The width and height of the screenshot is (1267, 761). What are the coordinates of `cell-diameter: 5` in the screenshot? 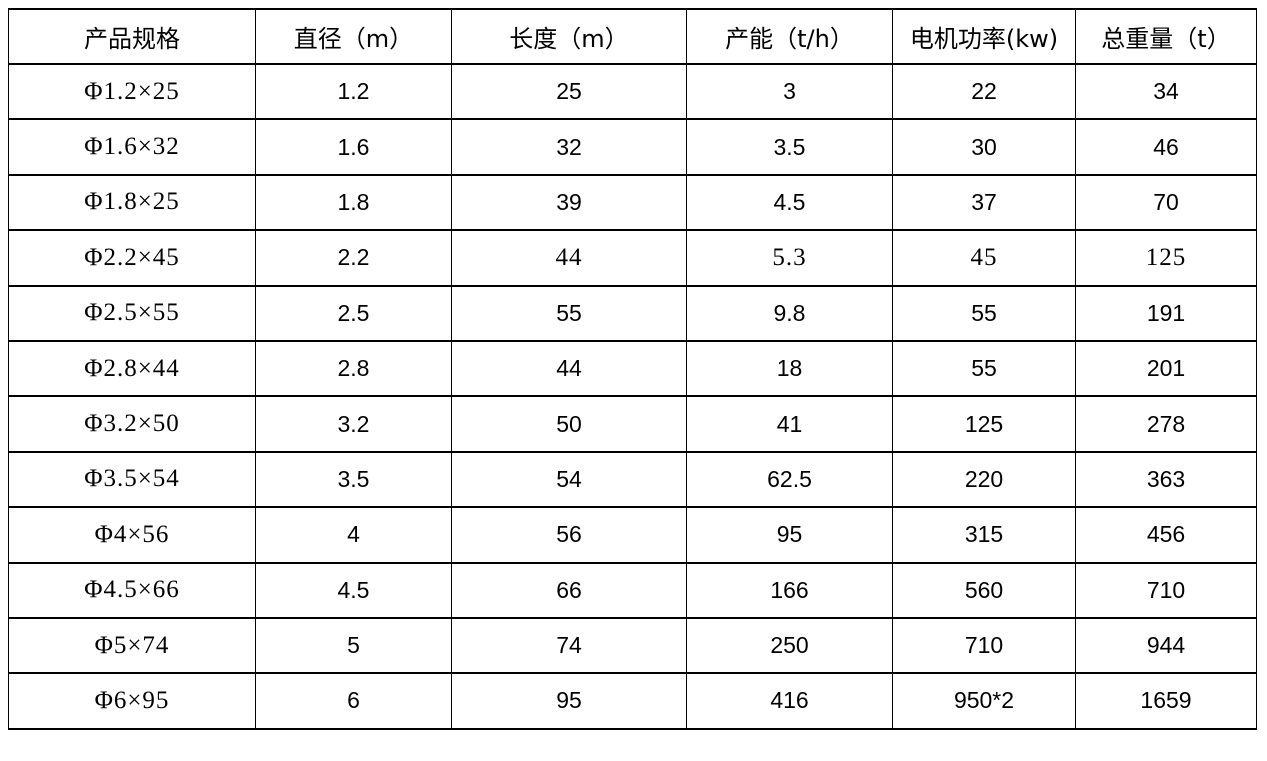 It's located at (353, 645).